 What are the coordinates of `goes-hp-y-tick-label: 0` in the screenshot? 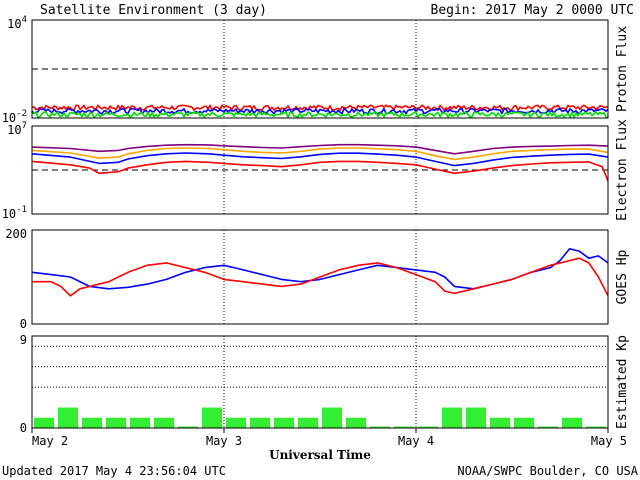 It's located at (23, 324).